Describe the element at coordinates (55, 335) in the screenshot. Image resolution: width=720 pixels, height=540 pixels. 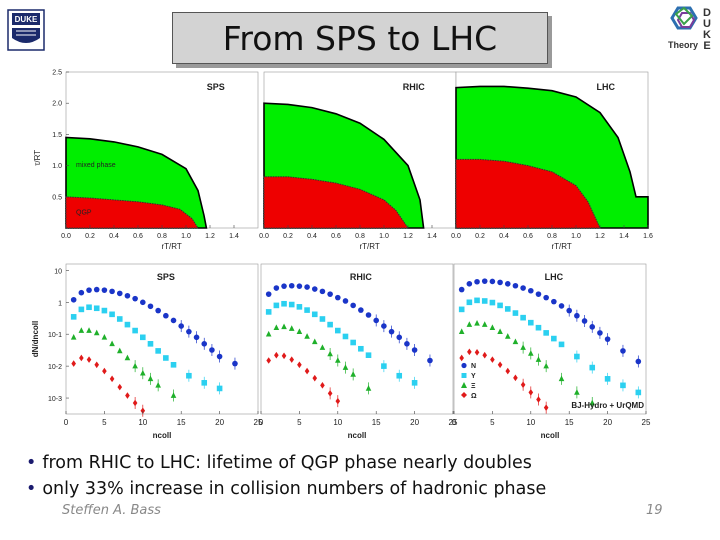
I see `y-tick-label: 10-1` at that location.